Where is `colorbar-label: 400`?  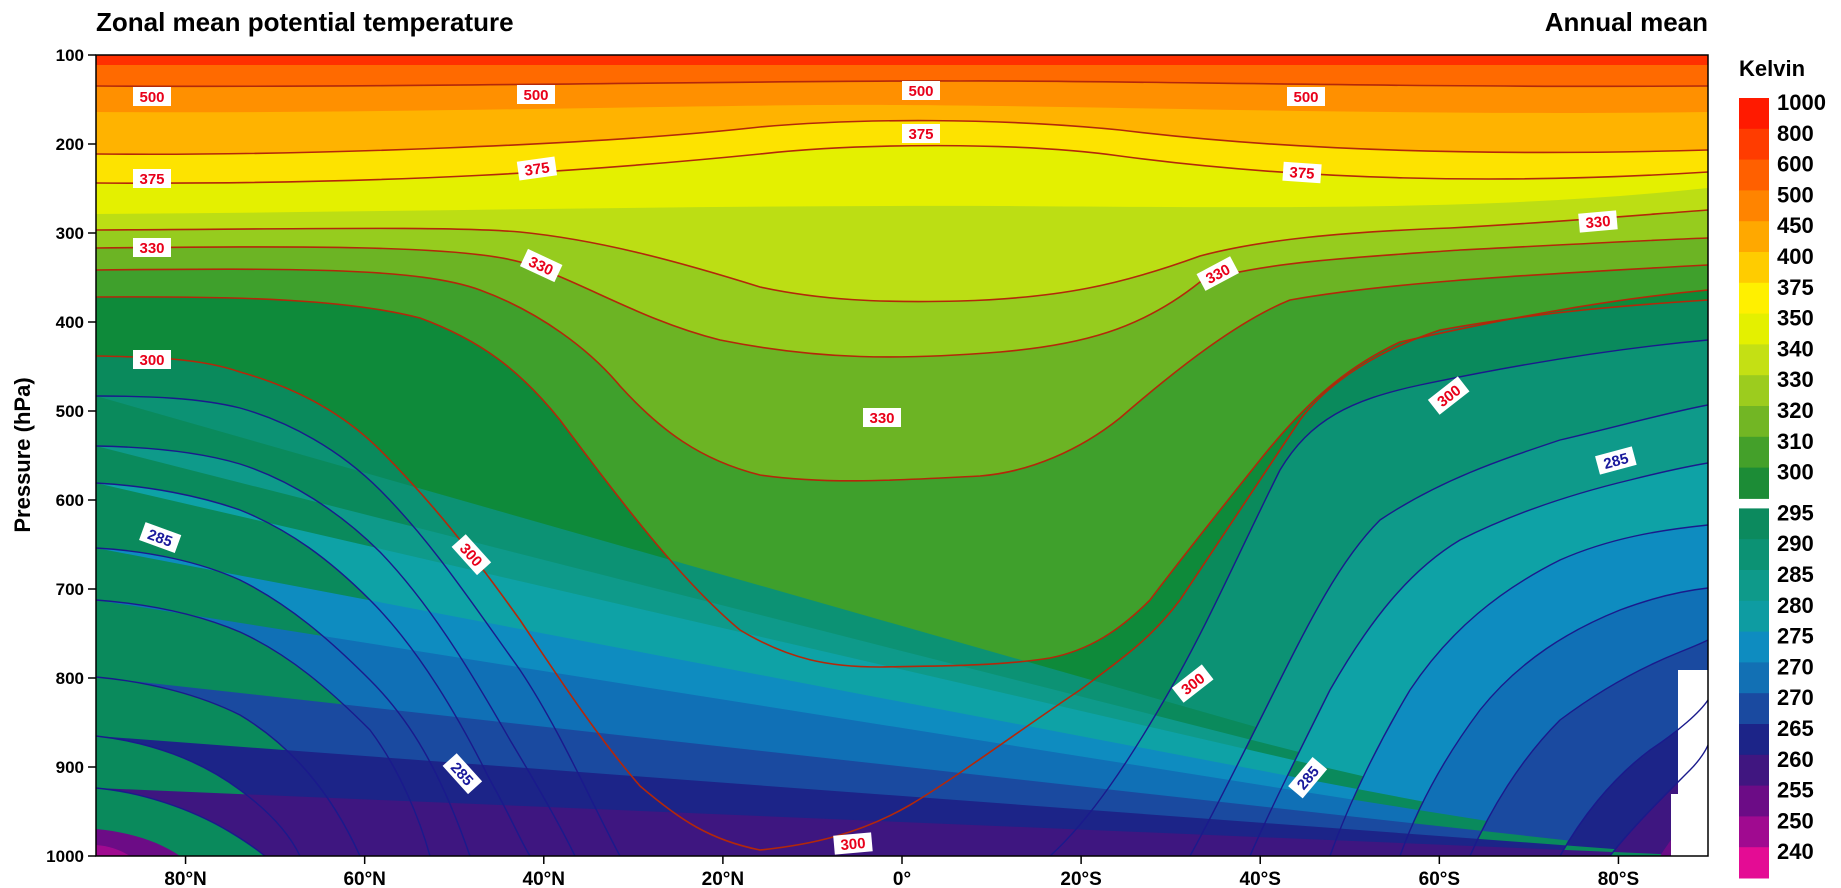
colorbar-label: 400 is located at coordinates (1795, 256).